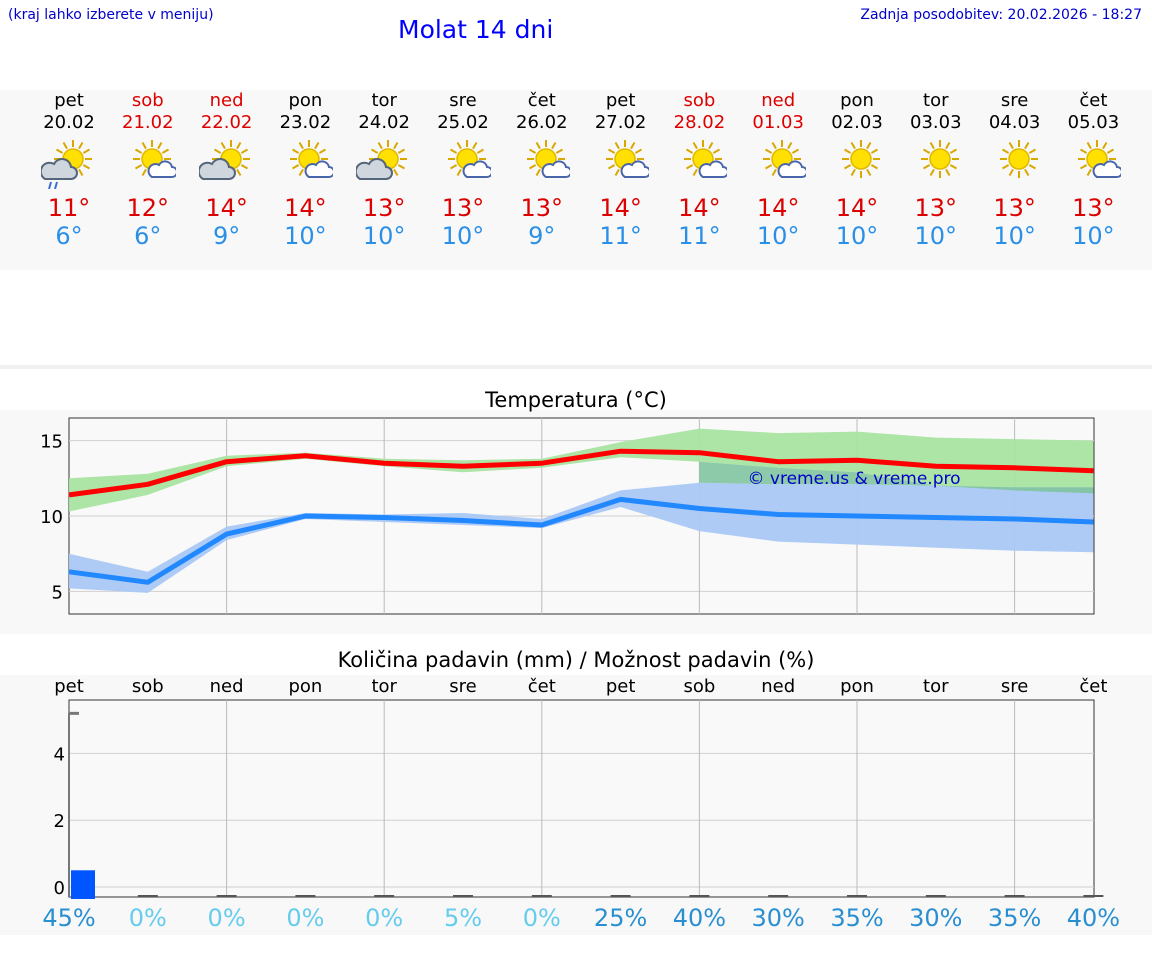 Image resolution: width=1152 pixels, height=975 pixels. I want to click on precip-day-label: pet, so click(620, 686).